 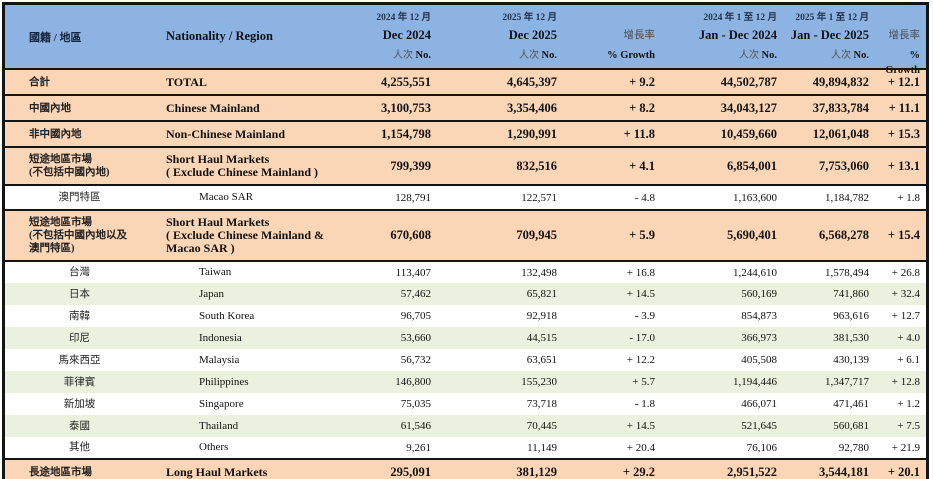 I want to click on row-label-zh: 非中國內地, so click(x=80, y=133).